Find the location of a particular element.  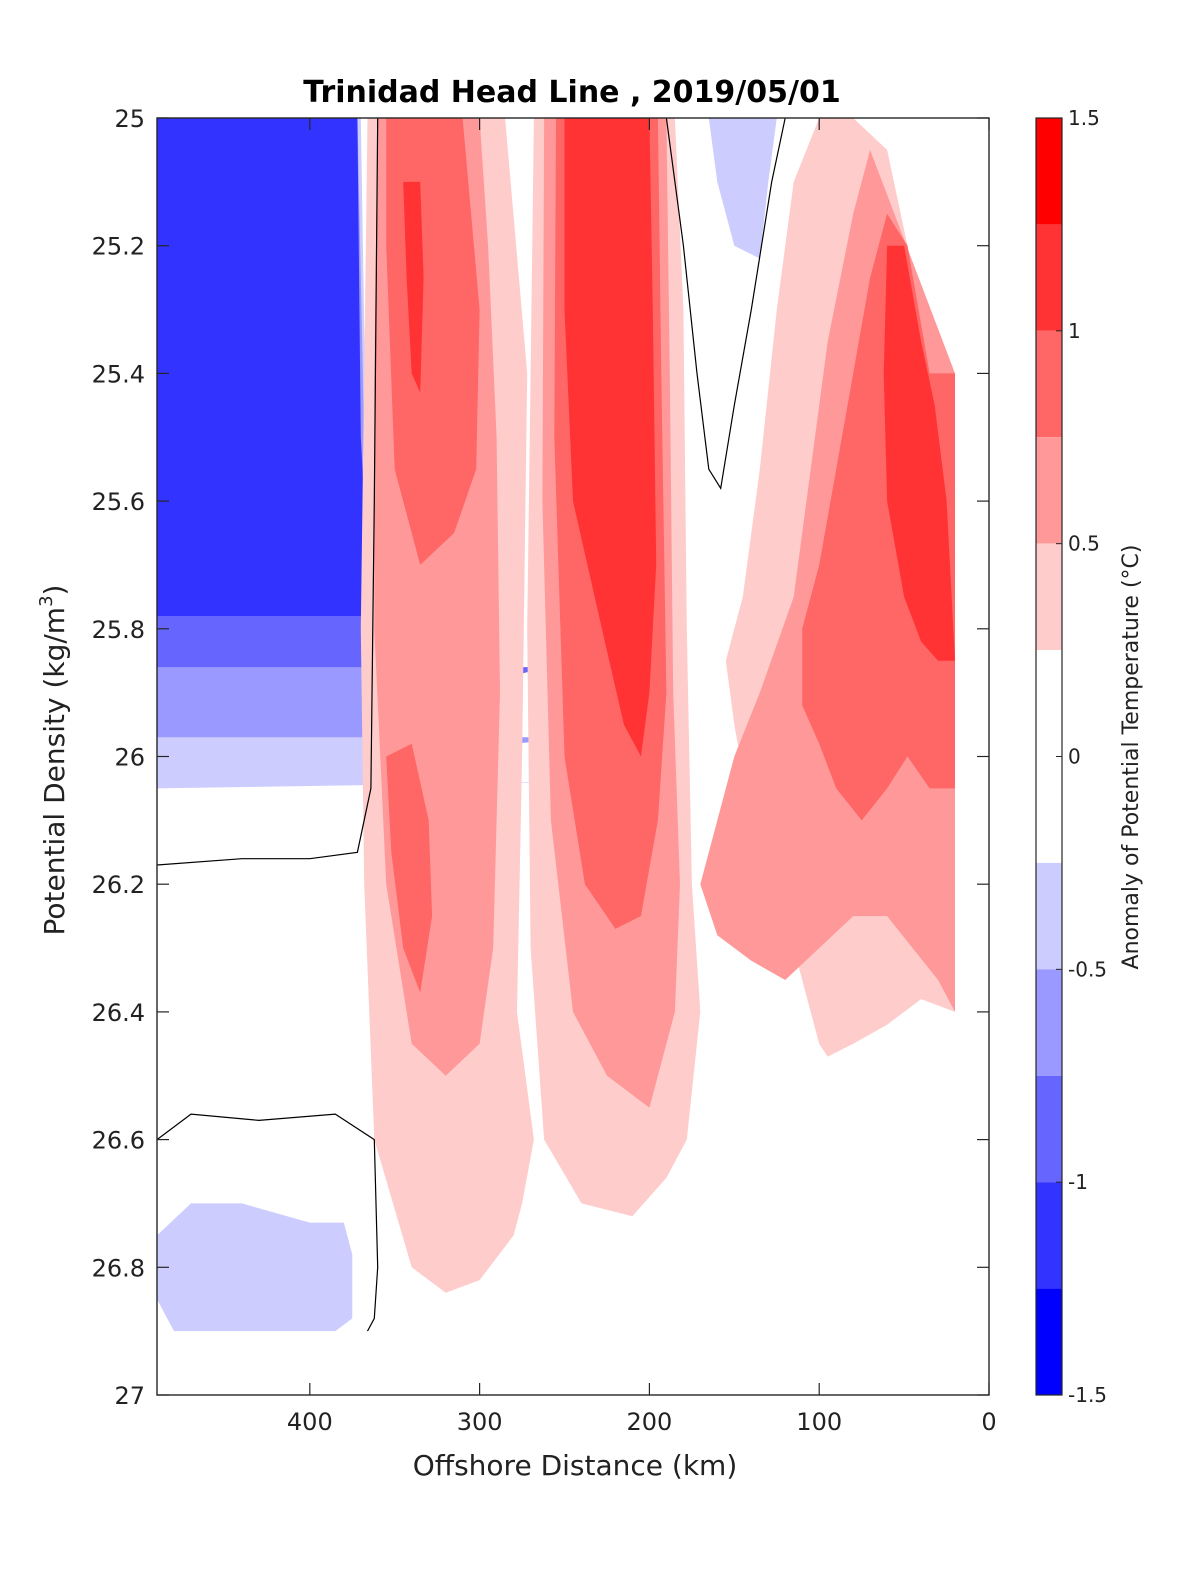

contour-region-warm-band-east-hot is located at coordinates (919, 453).